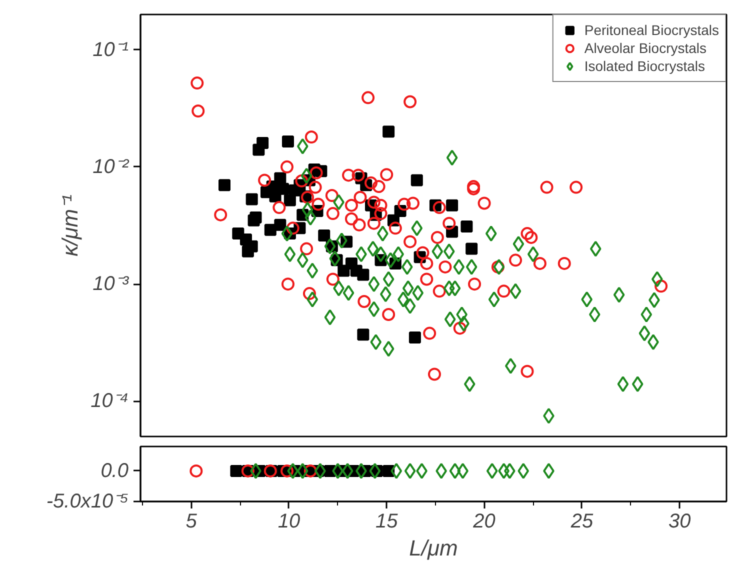 The height and width of the screenshot is (571, 736). Describe the element at coordinates (644, 66) in the screenshot. I see `legend-label: Isolated Biocrystals` at that location.